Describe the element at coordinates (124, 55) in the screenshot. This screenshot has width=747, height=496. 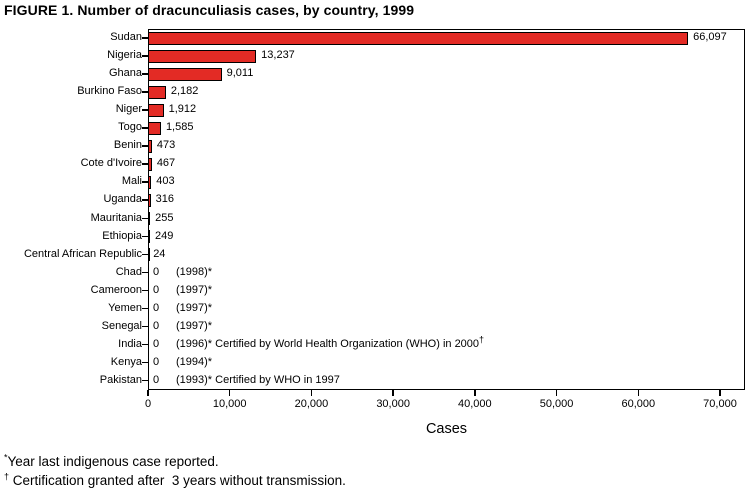
I see `category-label: Nigeria` at that location.